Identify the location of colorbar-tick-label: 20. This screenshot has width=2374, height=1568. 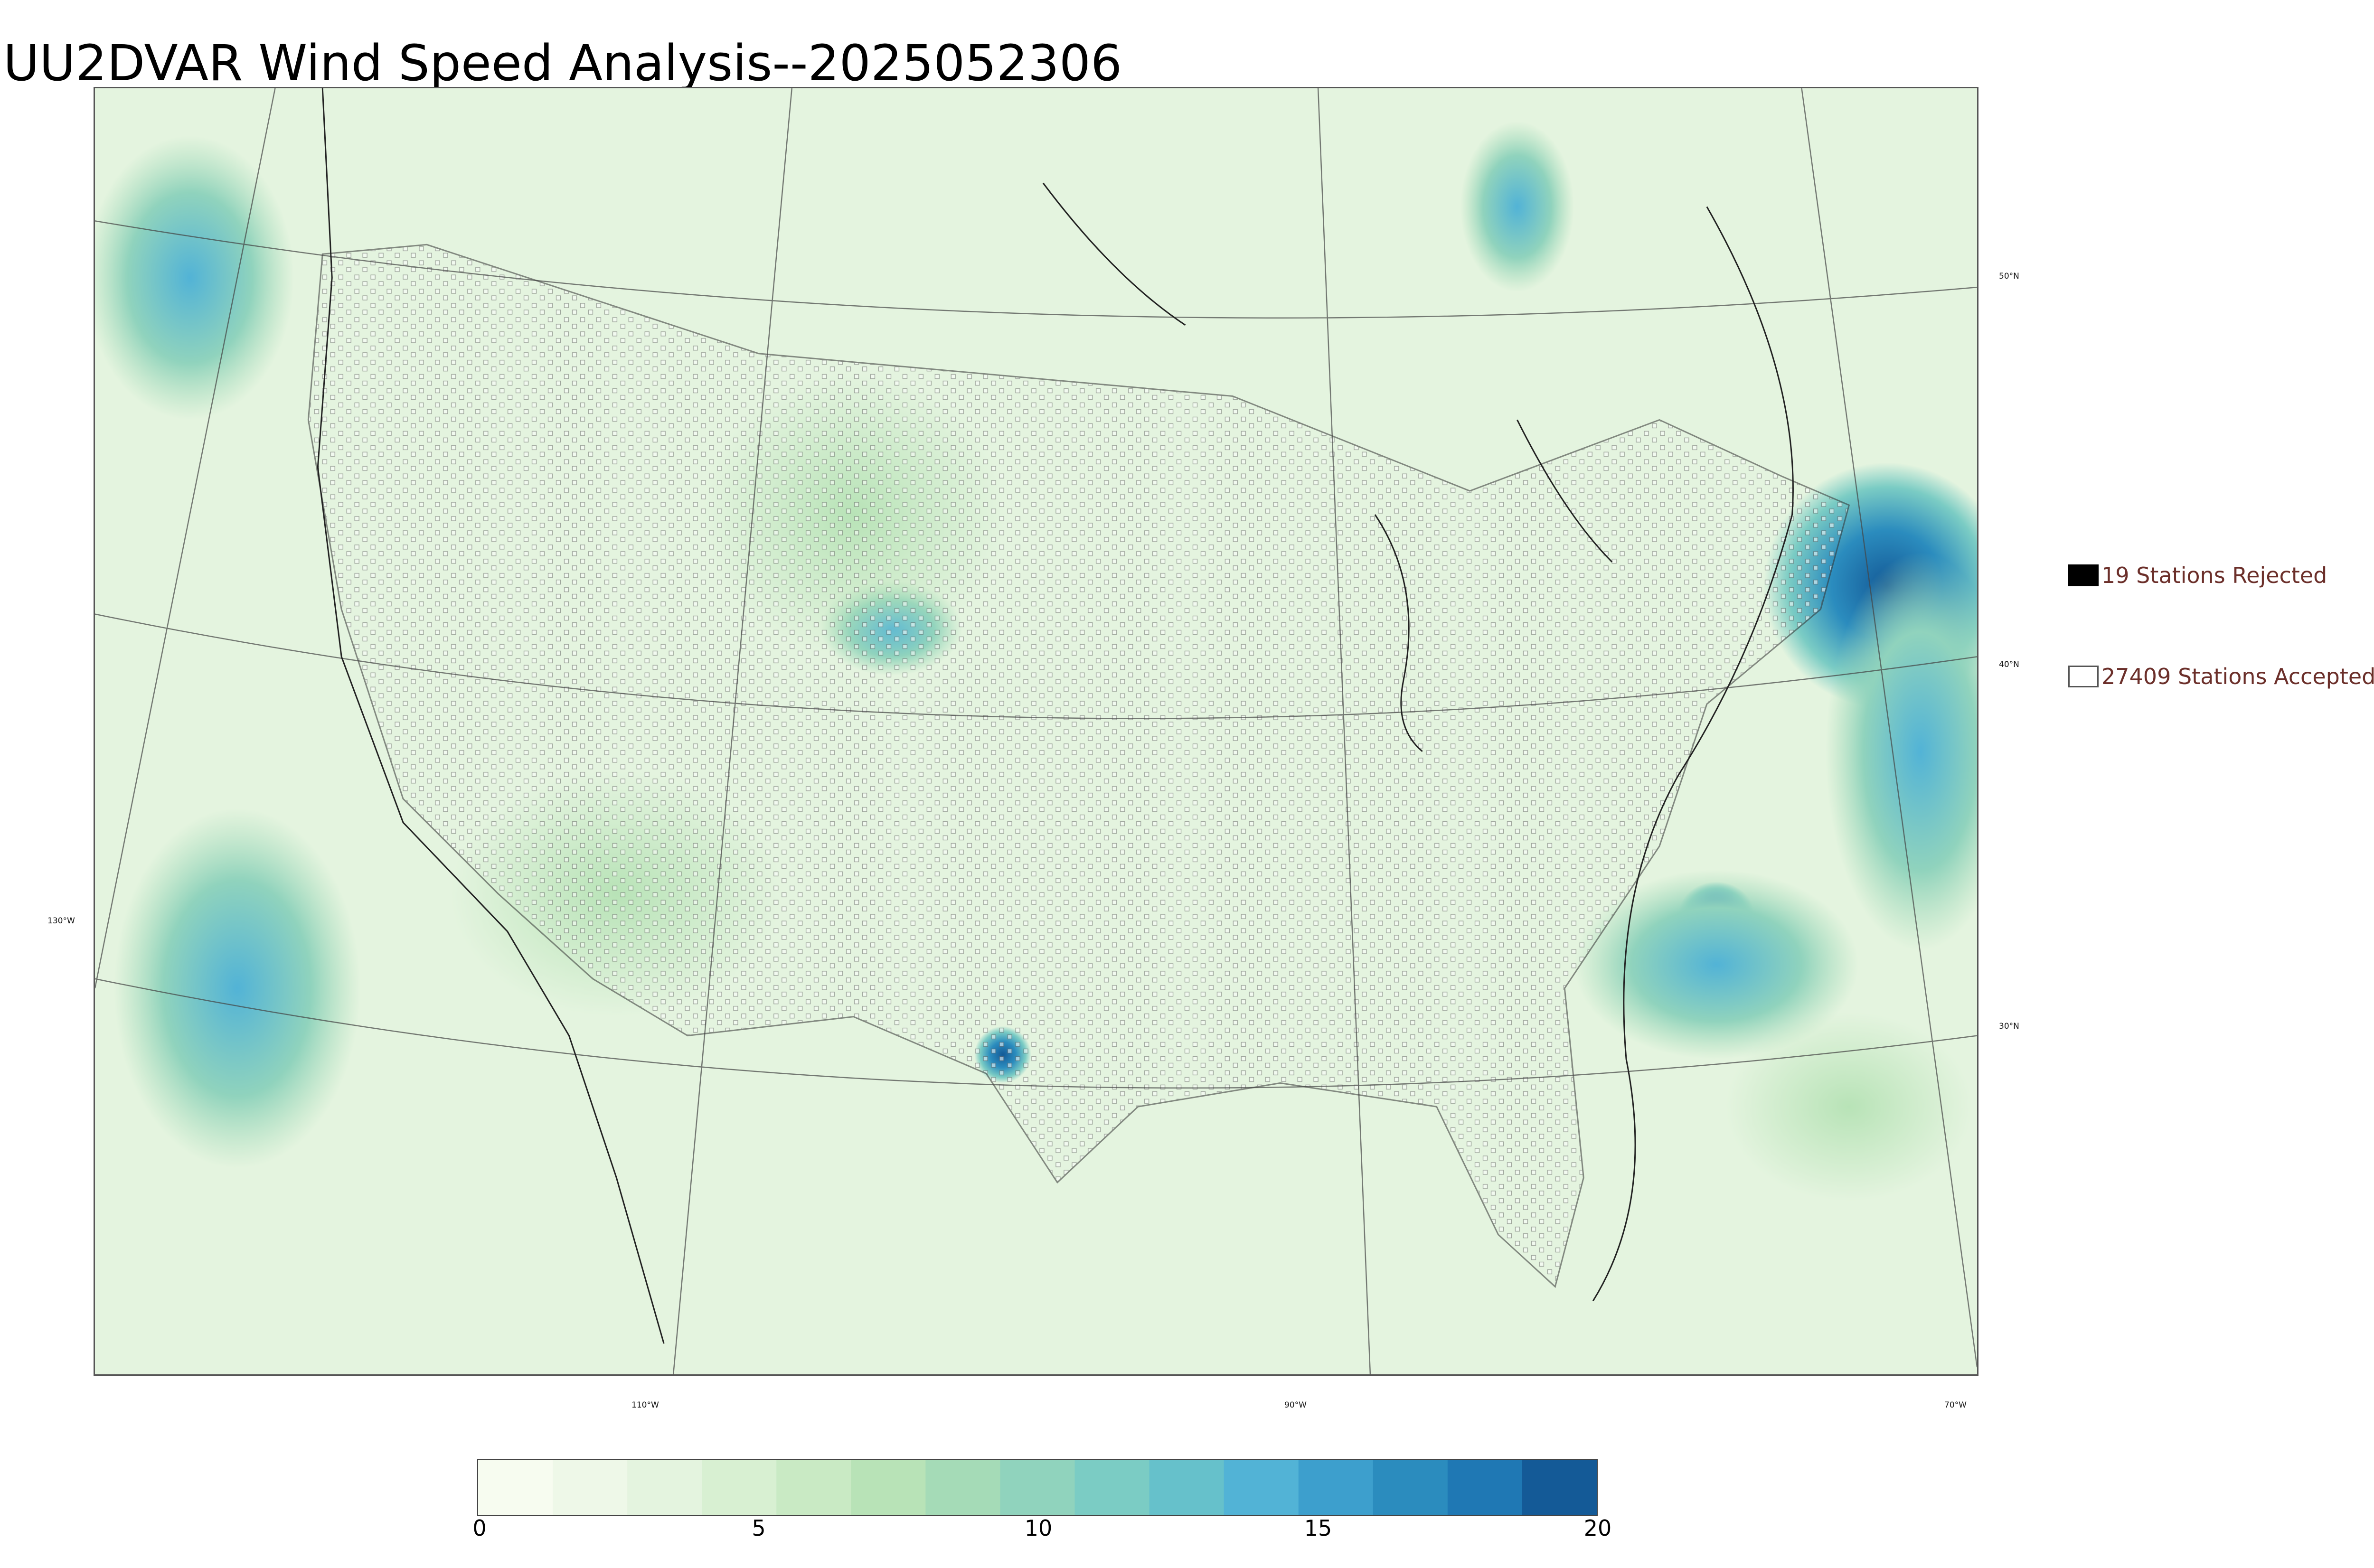
(1597, 1528).